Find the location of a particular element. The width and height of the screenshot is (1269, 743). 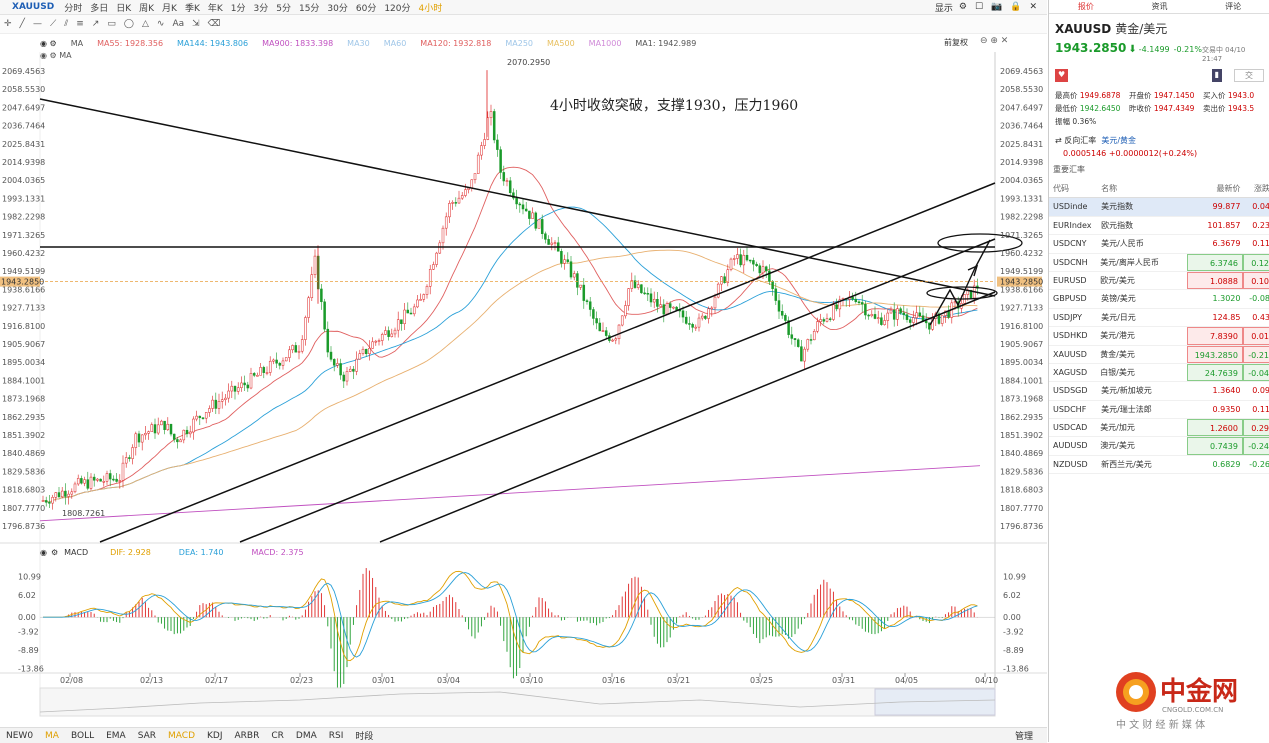

table-header-cell: 最新价 is located at coordinates (1228, 188).